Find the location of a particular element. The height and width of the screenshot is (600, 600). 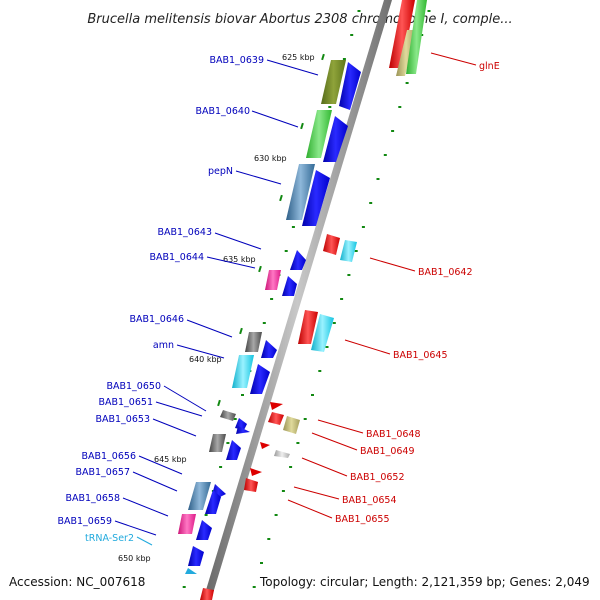

gene-glne is located at coordinates (402, 34).